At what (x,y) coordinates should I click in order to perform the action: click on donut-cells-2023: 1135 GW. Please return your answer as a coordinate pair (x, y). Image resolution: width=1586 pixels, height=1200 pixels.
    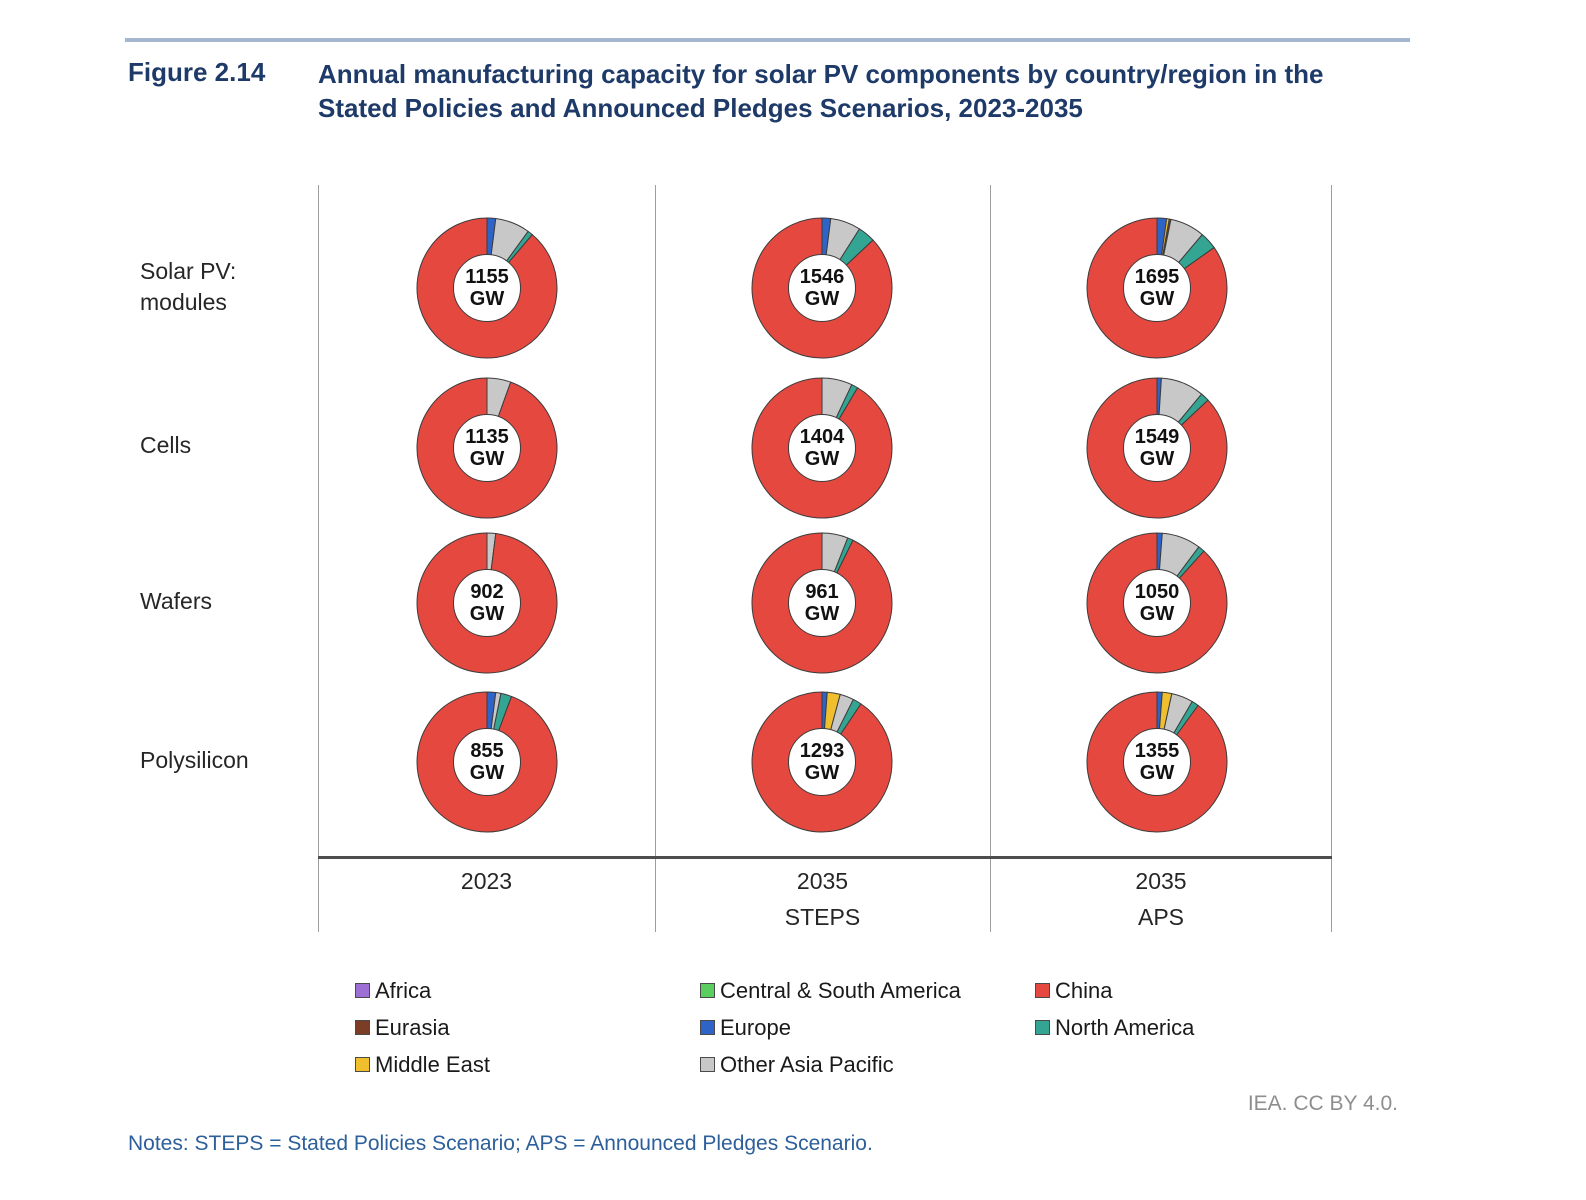
    Looking at the image, I should click on (487, 448).